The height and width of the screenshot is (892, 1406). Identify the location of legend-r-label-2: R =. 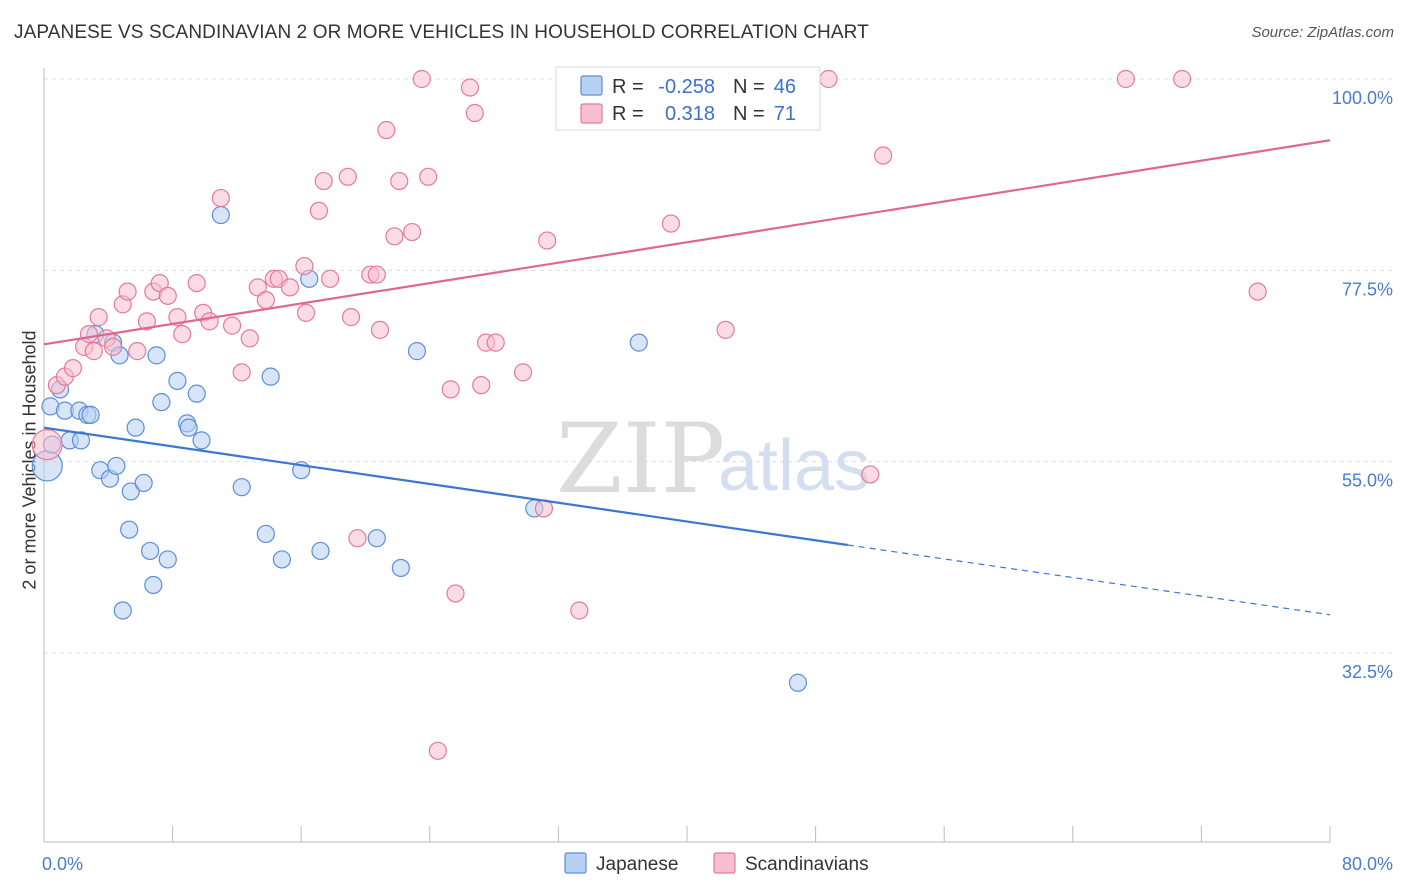
(628, 114).